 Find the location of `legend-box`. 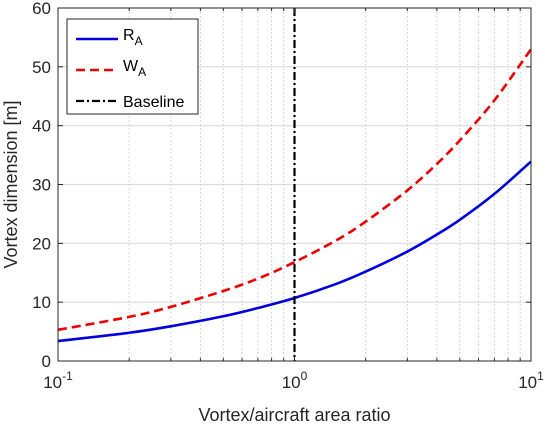

legend-box is located at coordinates (132, 66).